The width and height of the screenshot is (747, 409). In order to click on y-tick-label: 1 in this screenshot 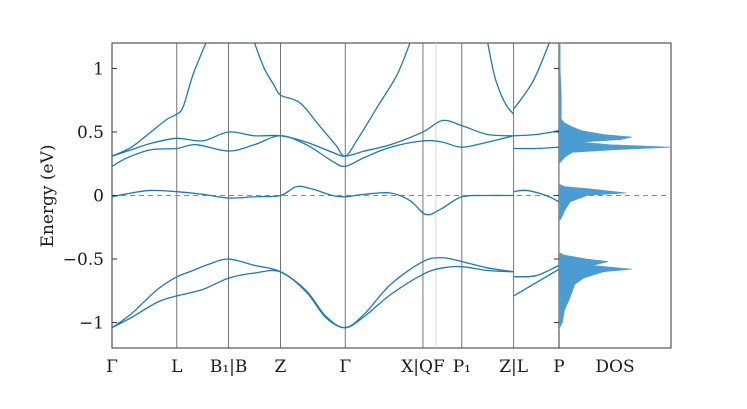, I will do `click(98, 69)`.